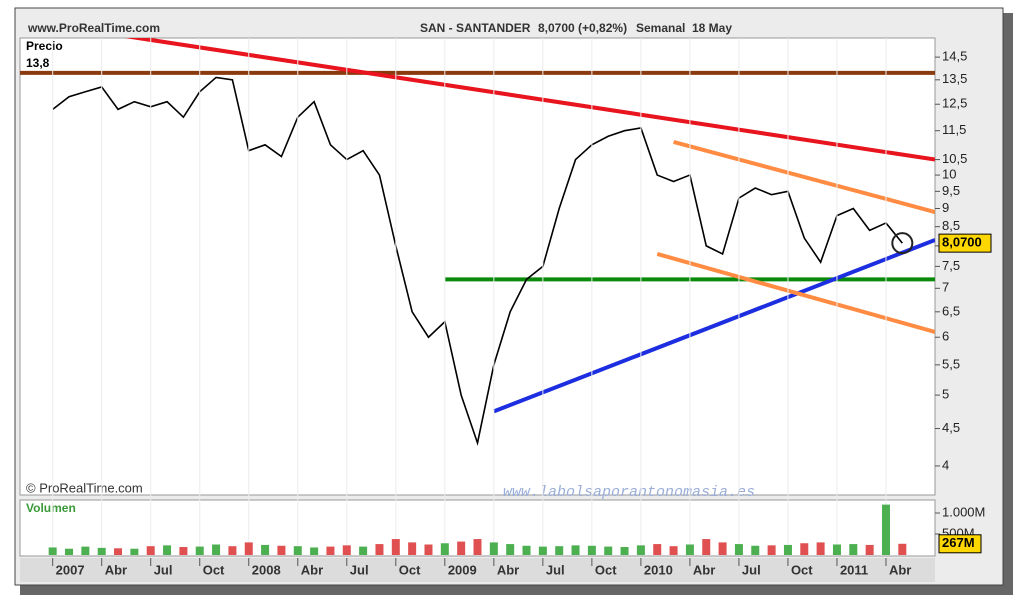  I want to click on source: www.ProRealTime.com, so click(93, 28).